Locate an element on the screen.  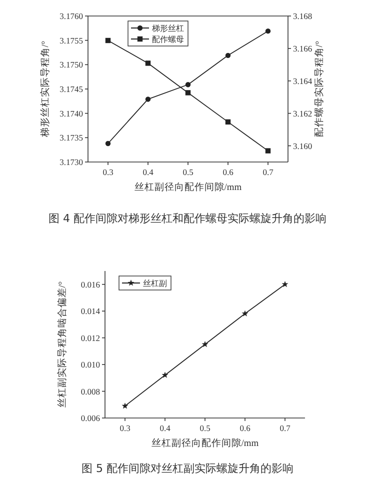
y-tick-label: 0.010 is located at coordinates (90, 365).